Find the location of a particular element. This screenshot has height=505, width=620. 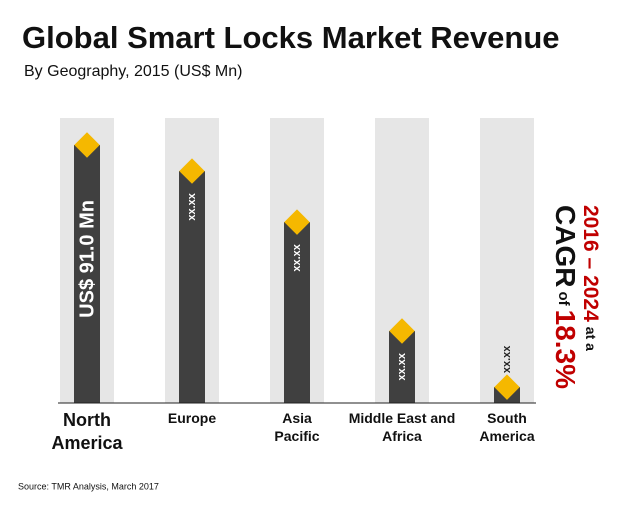

cagr-label: CAGR is located at coordinates (565, 246).